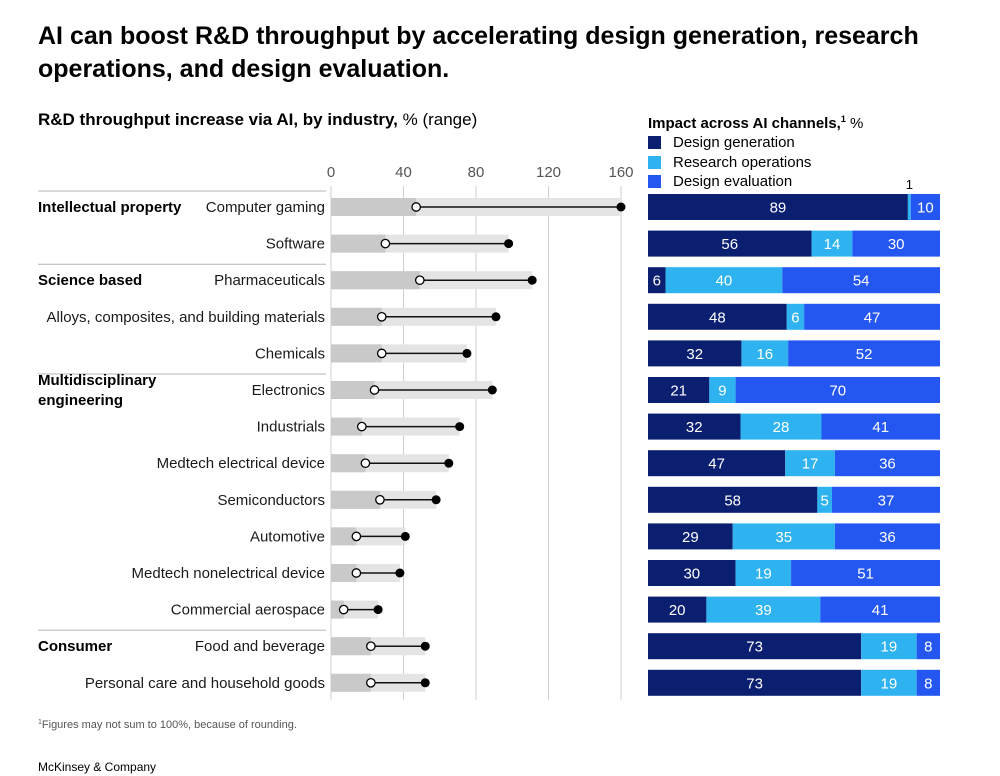 The width and height of the screenshot is (1000, 776). What do you see at coordinates (97, 767) in the screenshot?
I see `brand-name: McKinsey & Company` at bounding box center [97, 767].